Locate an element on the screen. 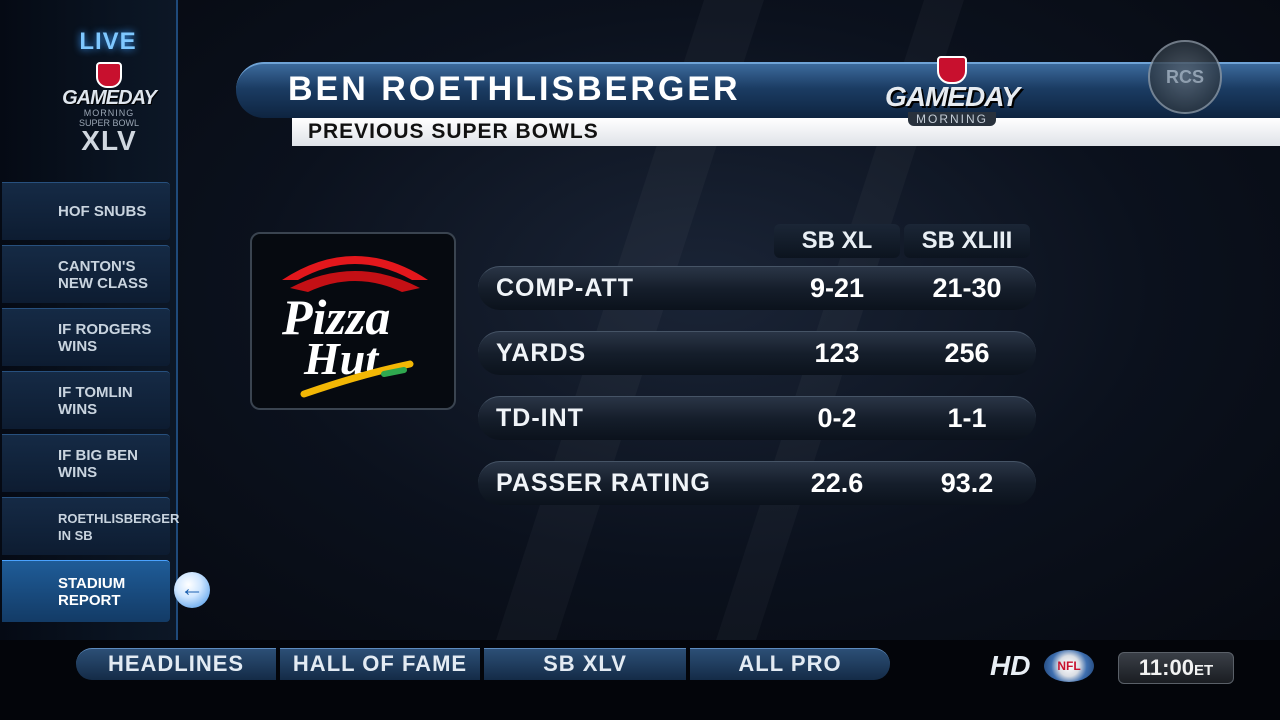 The image size is (1280, 720). live-label: LIVE is located at coordinates (108, 41).